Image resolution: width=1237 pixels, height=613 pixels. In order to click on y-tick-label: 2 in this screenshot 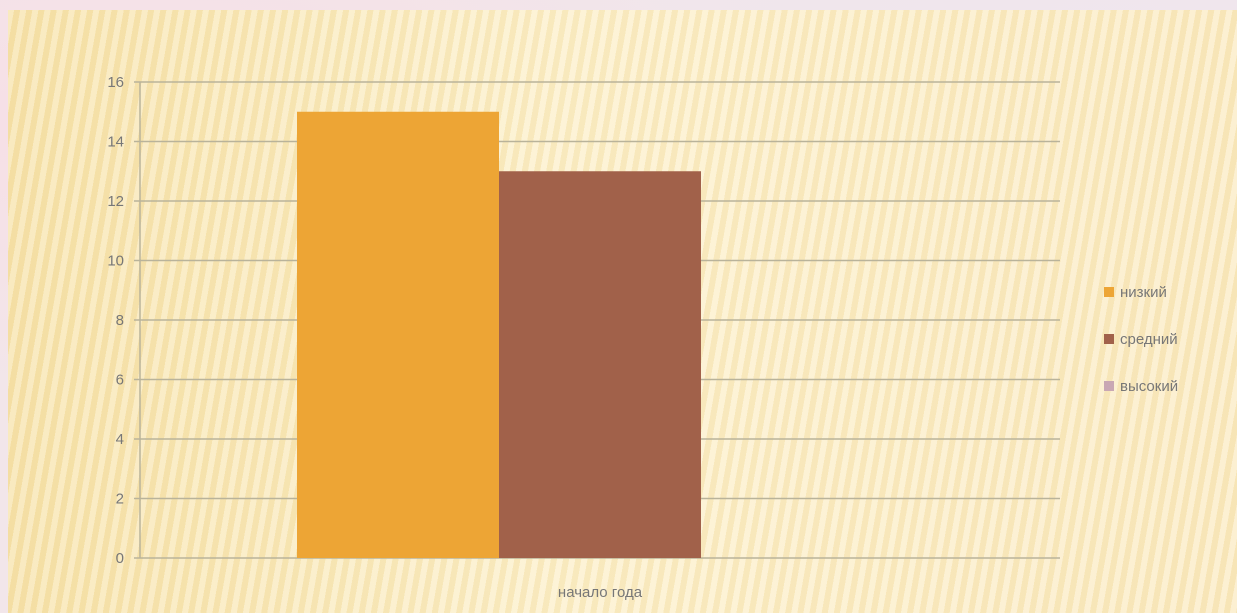, I will do `click(120, 499)`.